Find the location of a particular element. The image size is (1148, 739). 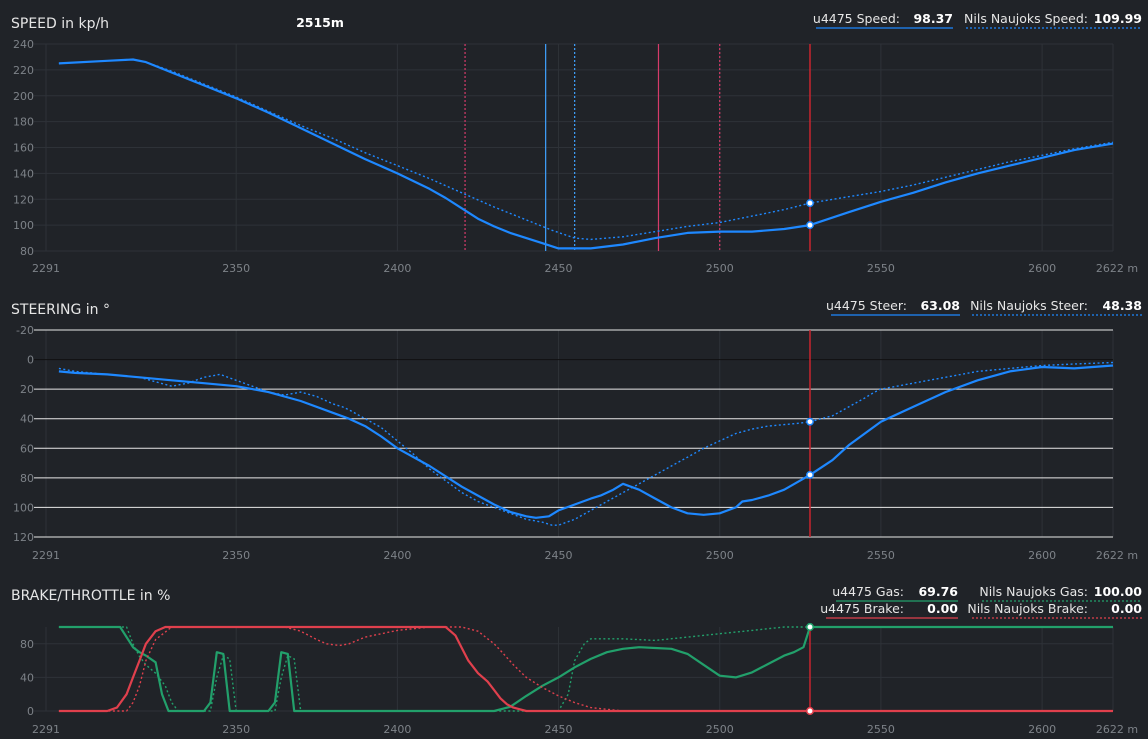

legend-name: u4475 Speed: is located at coordinates (856, 18).